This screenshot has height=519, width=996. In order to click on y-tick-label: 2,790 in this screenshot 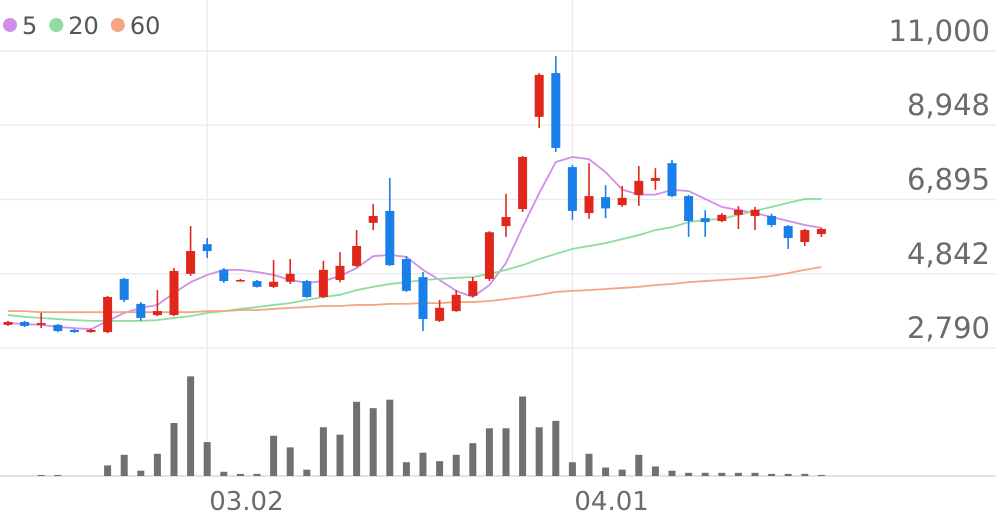, I will do `click(948, 328)`.